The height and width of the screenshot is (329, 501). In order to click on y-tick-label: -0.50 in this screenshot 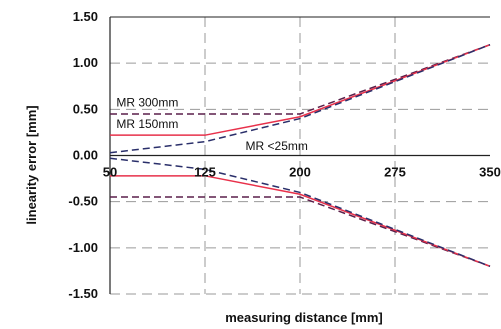, I will do `click(83, 201)`.